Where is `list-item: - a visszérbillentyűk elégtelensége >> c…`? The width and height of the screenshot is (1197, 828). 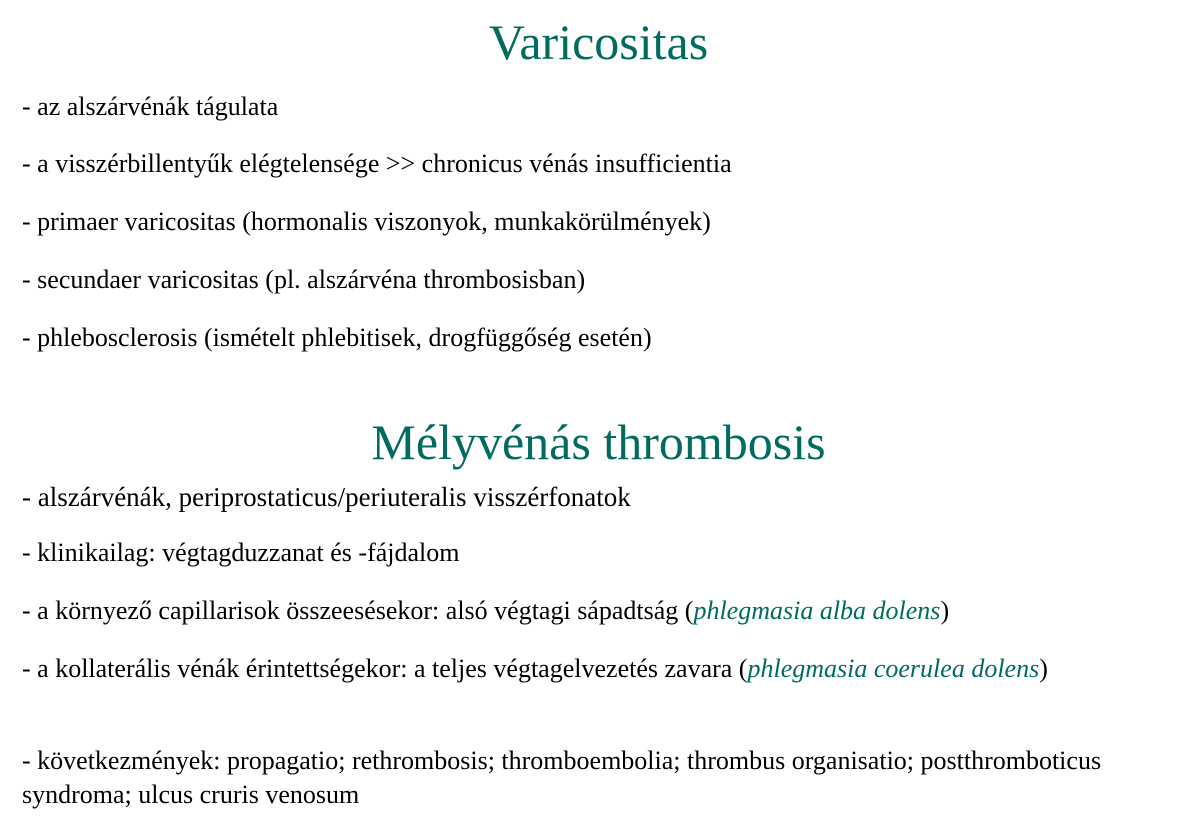
list-item: - a visszérbillentyűk elégtelensége >> c… is located at coordinates (377, 163).